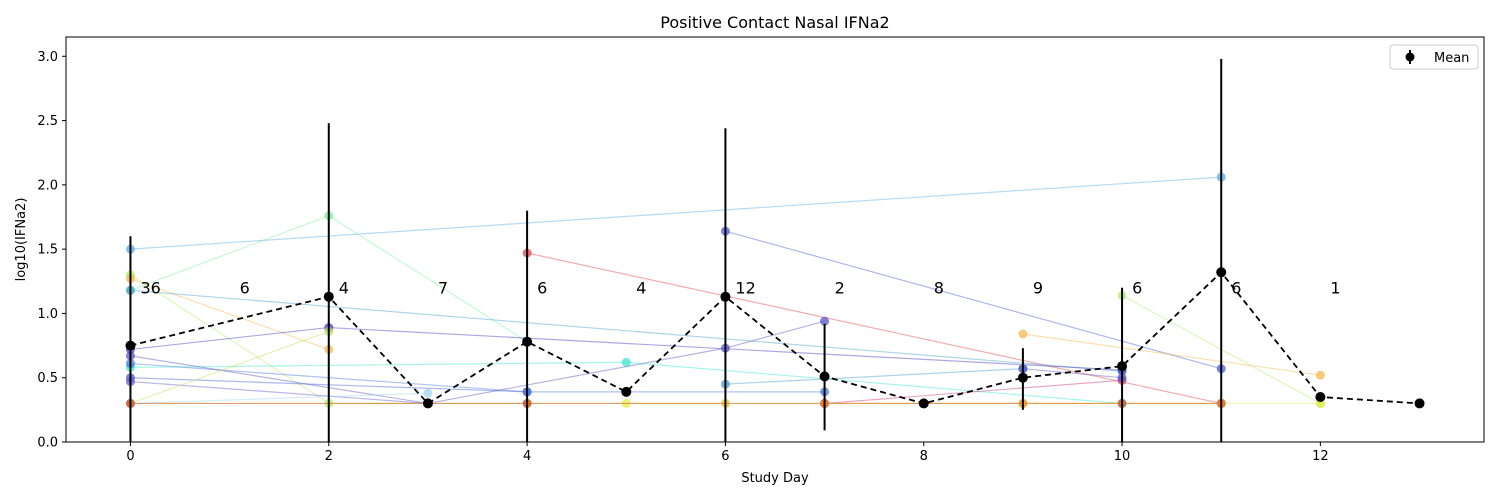 This screenshot has width=1500, height=500. What do you see at coordinates (47, 121) in the screenshot?
I see `y-tick-label: 2.5` at bounding box center [47, 121].